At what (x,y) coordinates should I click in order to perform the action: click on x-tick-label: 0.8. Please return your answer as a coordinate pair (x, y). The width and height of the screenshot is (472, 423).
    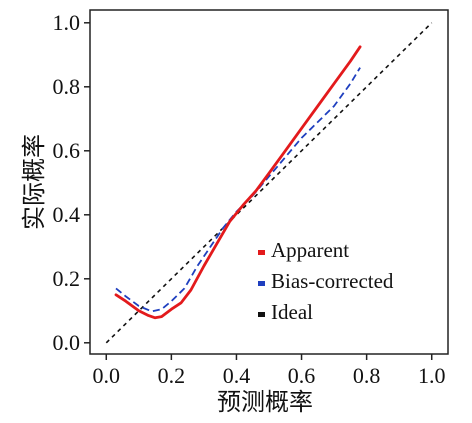
    Looking at the image, I should click on (367, 375).